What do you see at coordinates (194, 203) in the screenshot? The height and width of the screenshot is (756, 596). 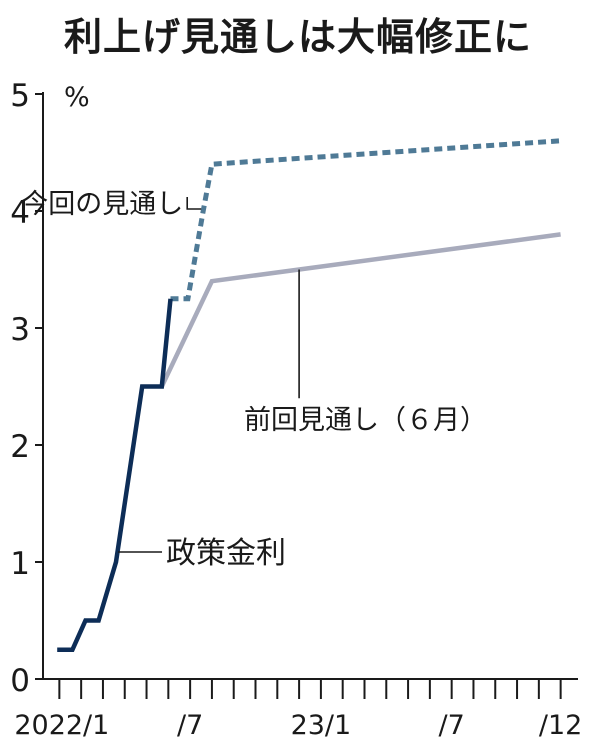 I see `leader-line` at bounding box center [194, 203].